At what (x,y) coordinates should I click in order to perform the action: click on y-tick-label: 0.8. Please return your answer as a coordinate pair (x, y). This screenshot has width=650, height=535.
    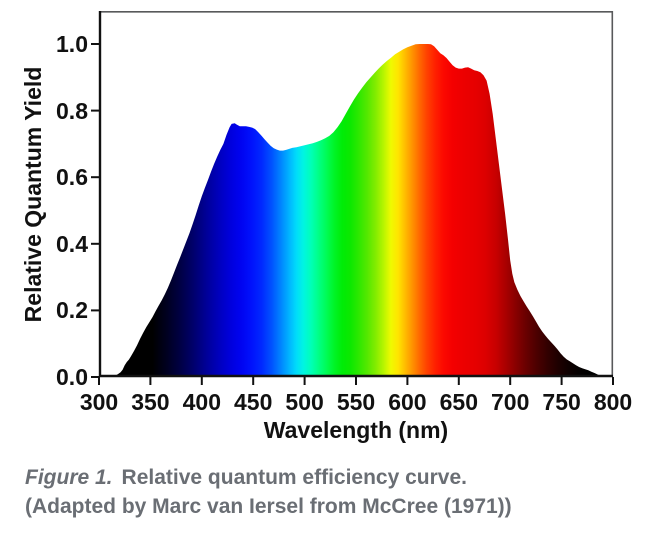
    Looking at the image, I should click on (72, 110).